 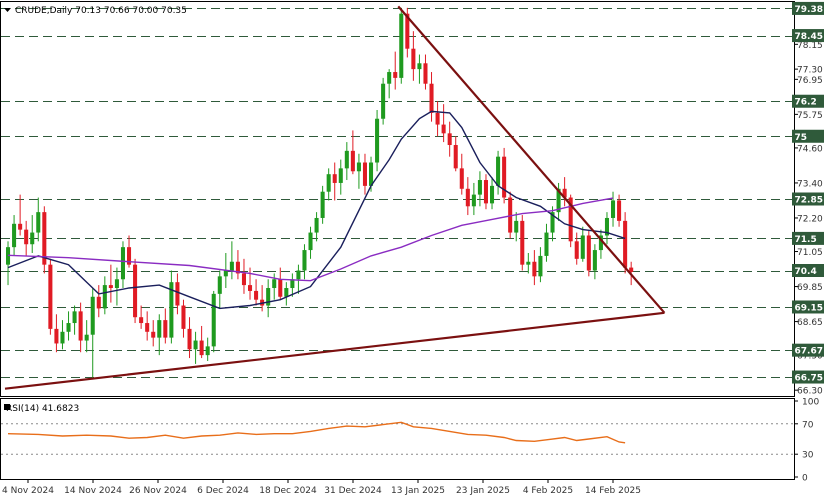 I want to click on level-tag-label: 67.67, so click(x=809, y=352).